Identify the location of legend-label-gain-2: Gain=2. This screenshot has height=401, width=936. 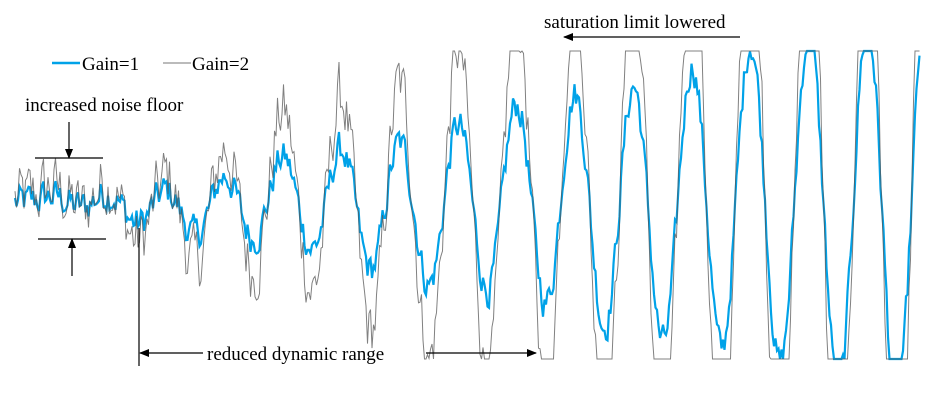
(220, 64).